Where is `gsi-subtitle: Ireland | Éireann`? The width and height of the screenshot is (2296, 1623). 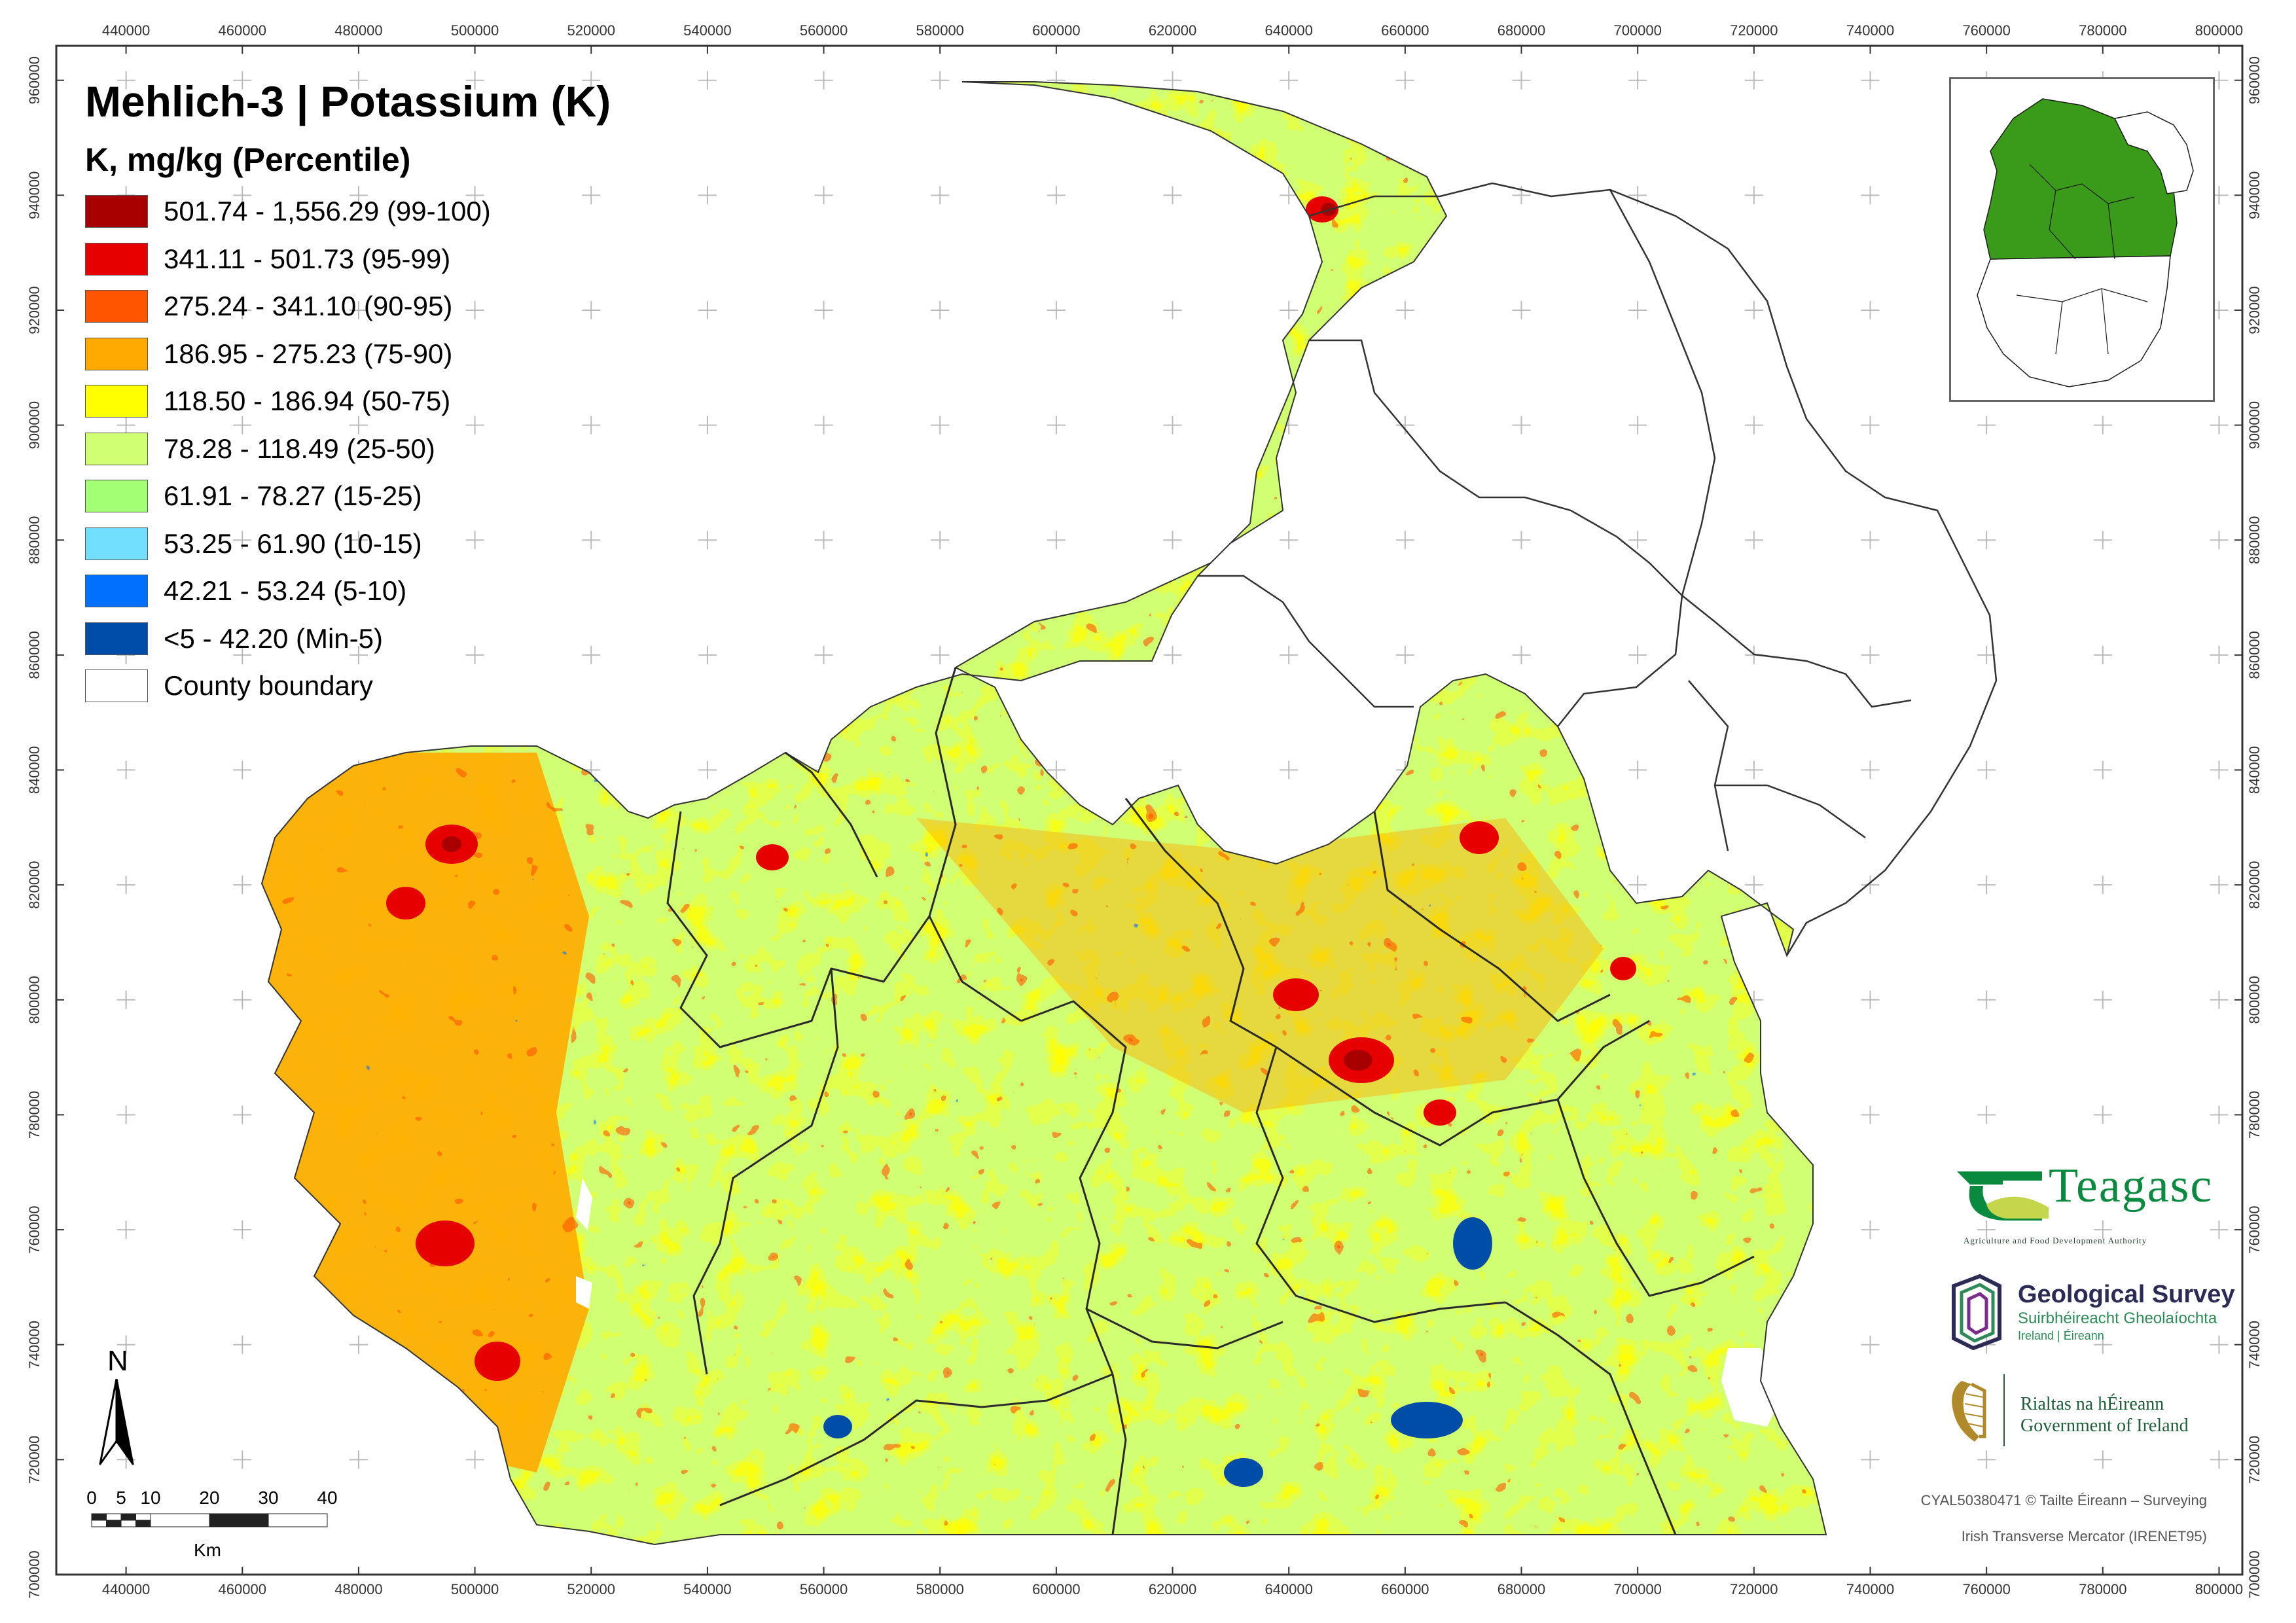 gsi-subtitle: Ireland | Éireann is located at coordinates (2061, 1335).